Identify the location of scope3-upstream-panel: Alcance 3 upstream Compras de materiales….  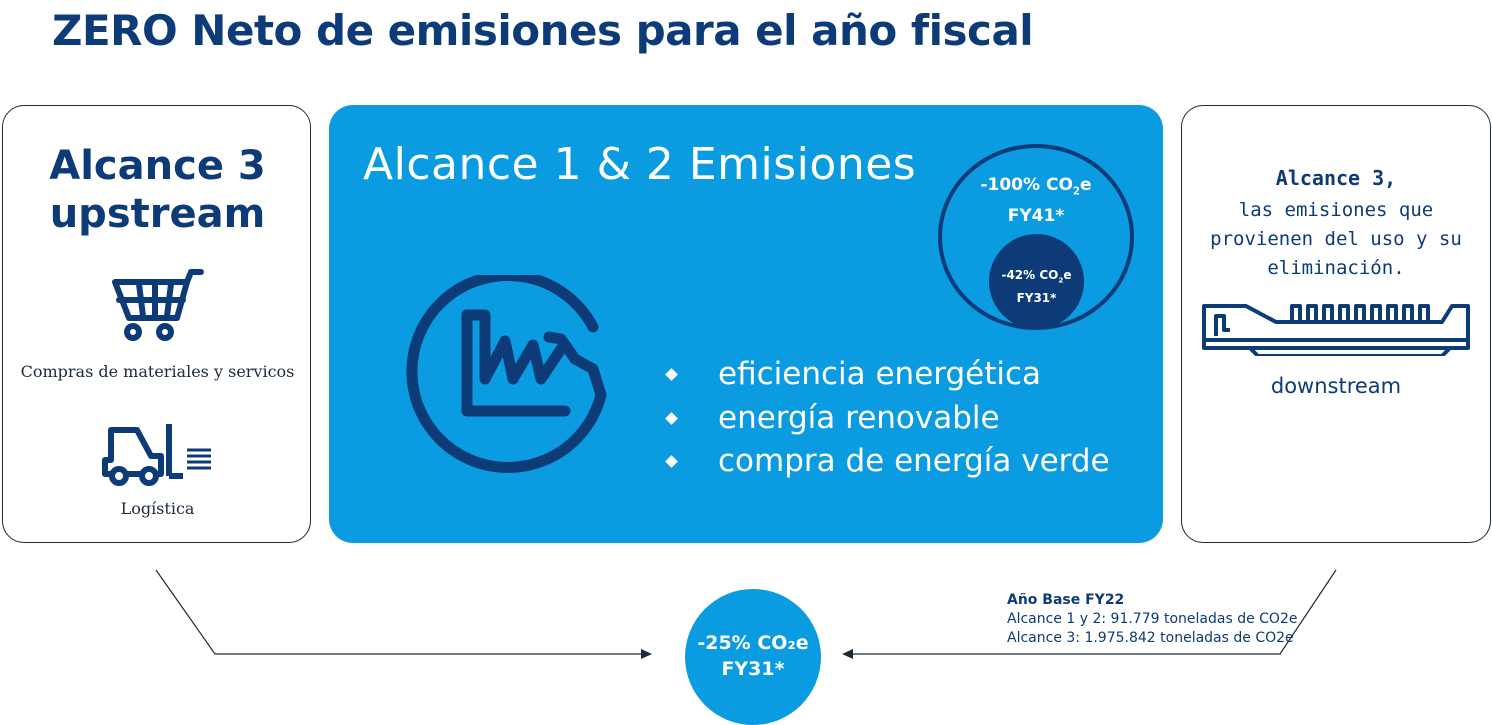
(156, 324).